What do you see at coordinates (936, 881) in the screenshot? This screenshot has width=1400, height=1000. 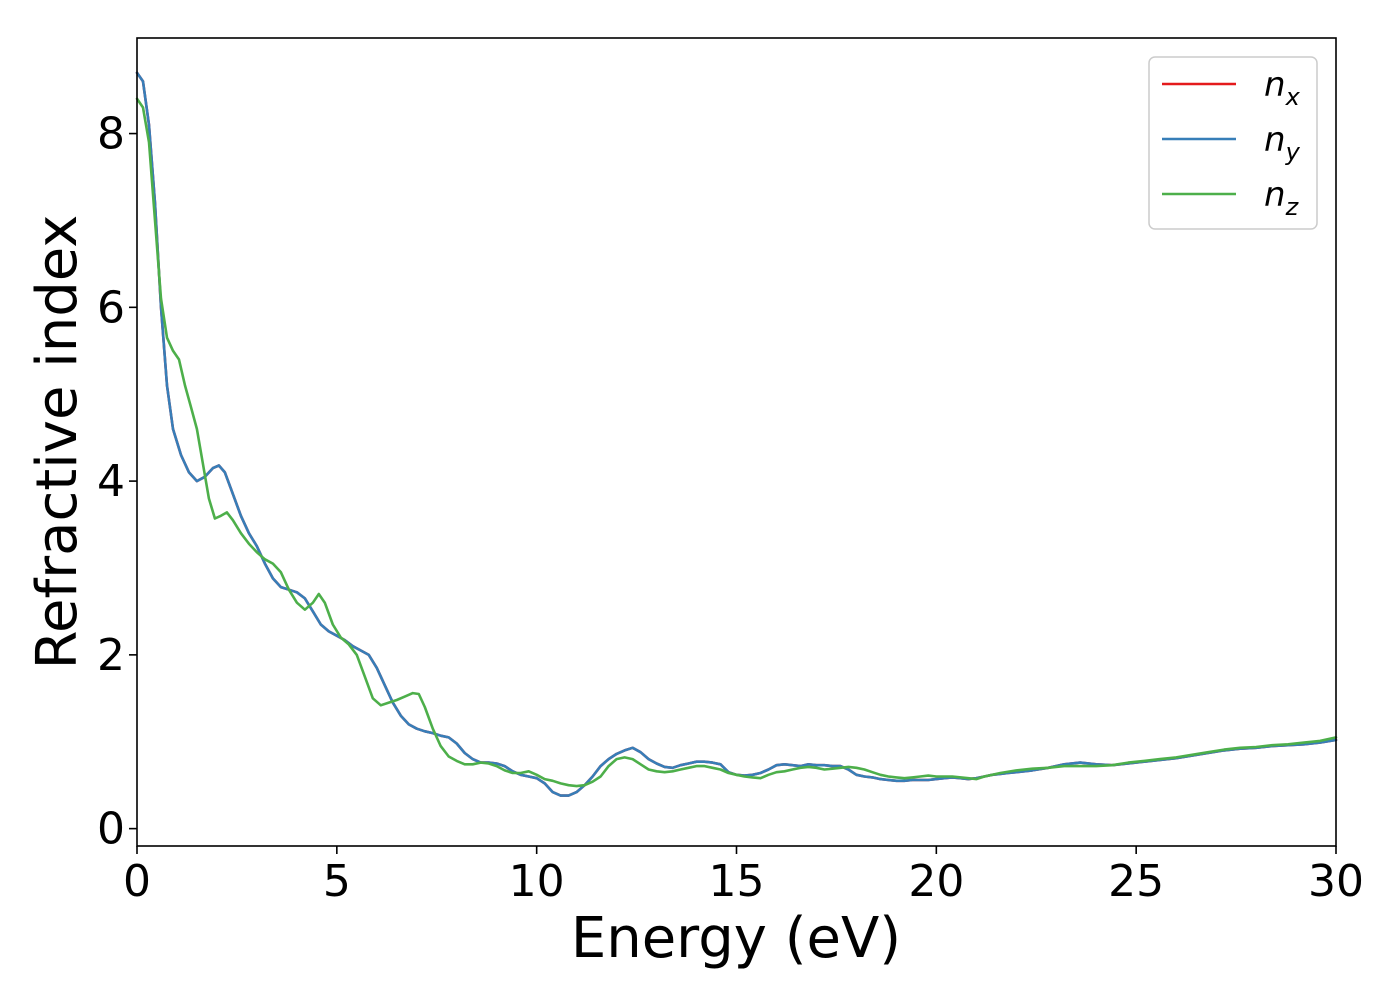 I see `x-tick-label: 20` at bounding box center [936, 881].